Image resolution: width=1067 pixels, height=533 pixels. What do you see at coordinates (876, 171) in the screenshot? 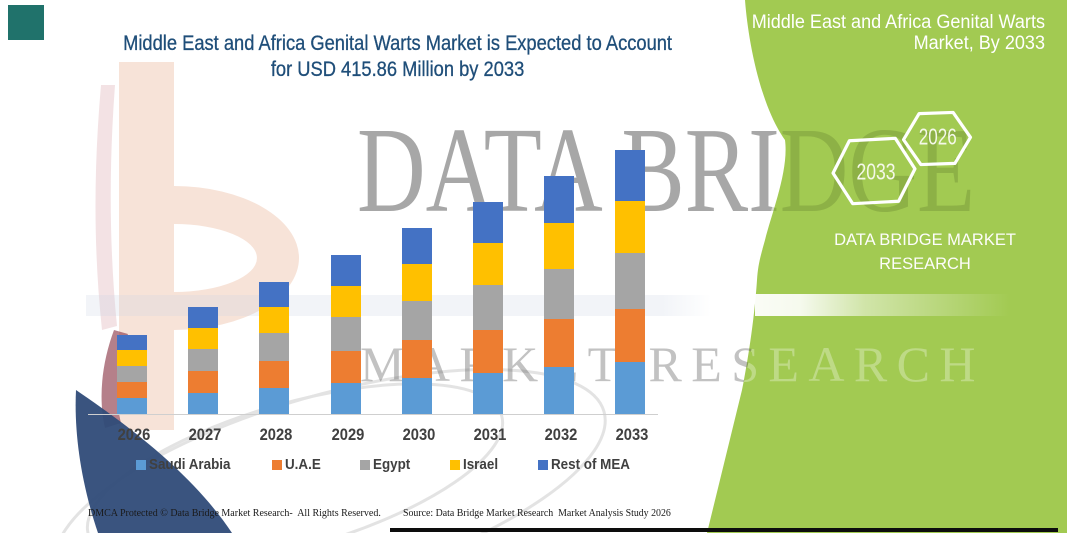
I see `svg-text: 2033` at bounding box center [876, 171].